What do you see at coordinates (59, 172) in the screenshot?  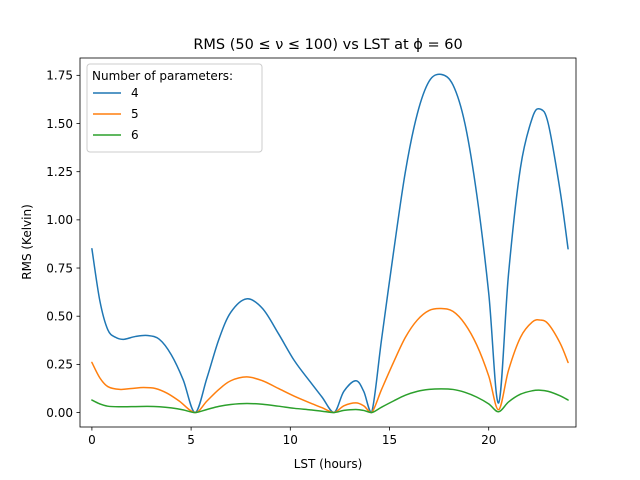 I see `y-tick-label: 1.25` at bounding box center [59, 172].